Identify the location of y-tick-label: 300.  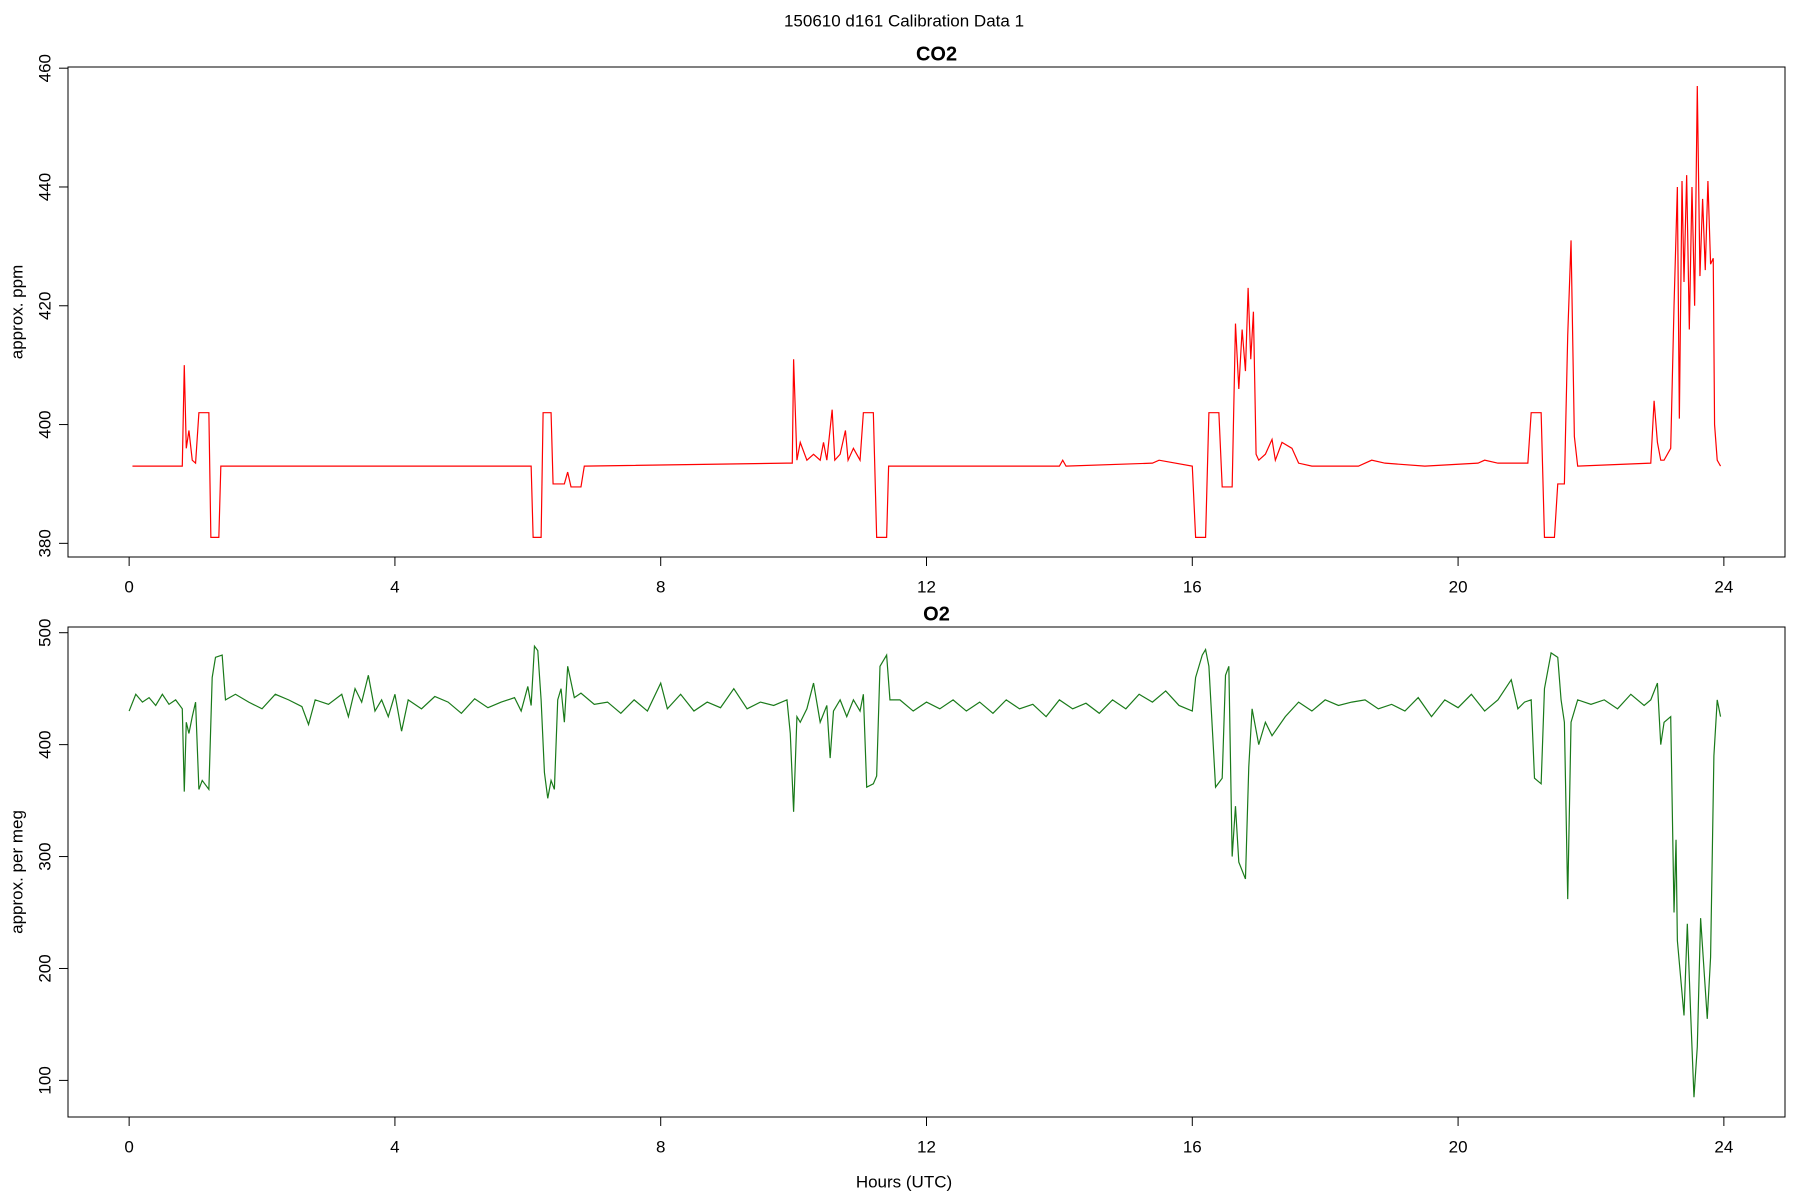
(44, 856).